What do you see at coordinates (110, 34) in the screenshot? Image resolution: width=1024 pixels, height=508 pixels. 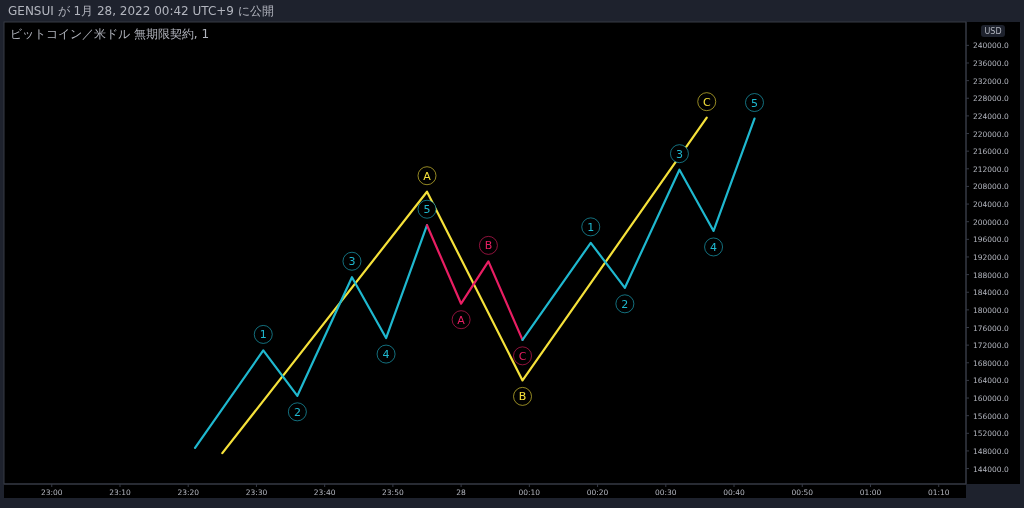 I see `title: ビットコイン／米ドル 無期限契約, 1` at bounding box center [110, 34].